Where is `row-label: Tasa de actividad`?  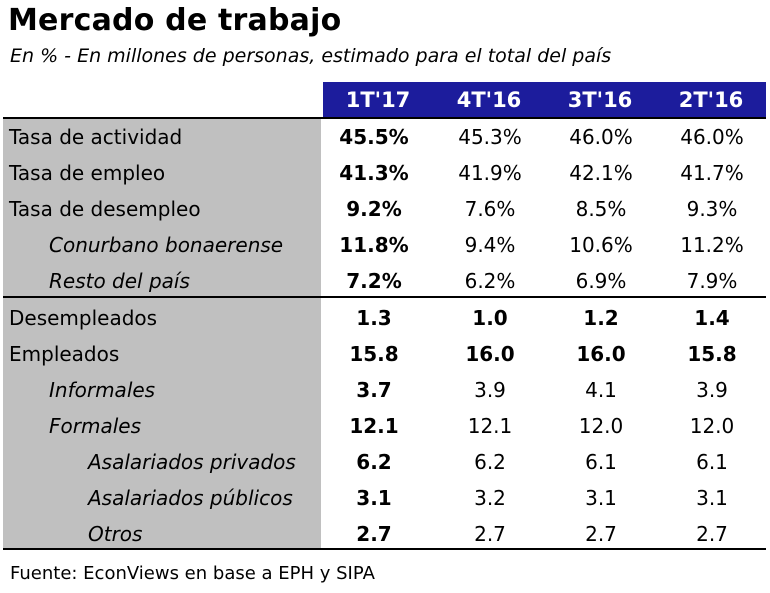
row-label: Tasa de actividad is located at coordinates (96, 137).